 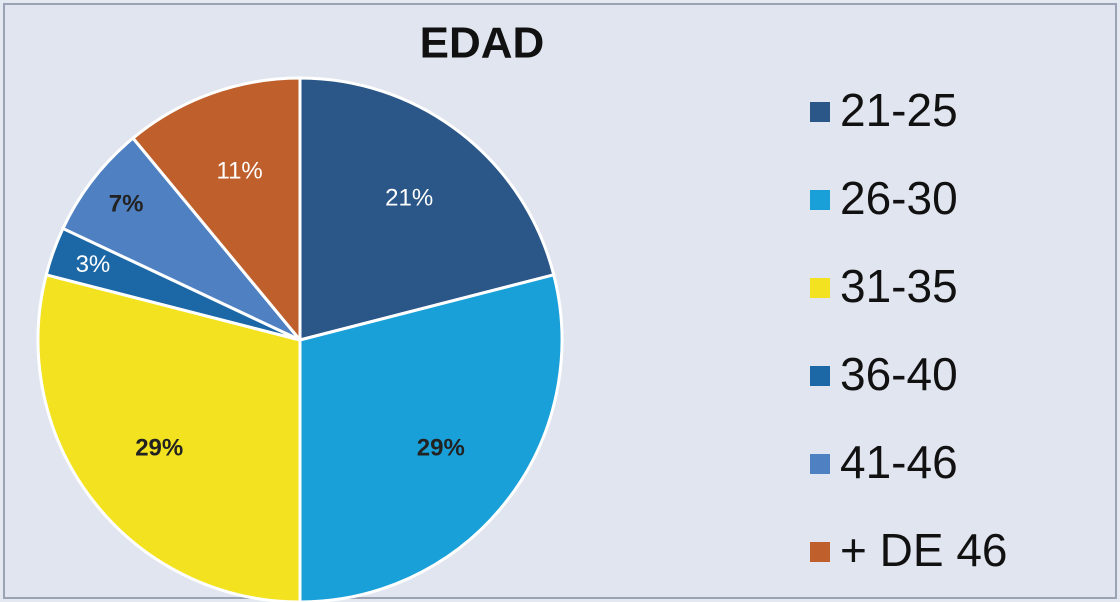 What do you see at coordinates (126, 203) in the screenshot?
I see `slice-label: 7%` at bounding box center [126, 203].